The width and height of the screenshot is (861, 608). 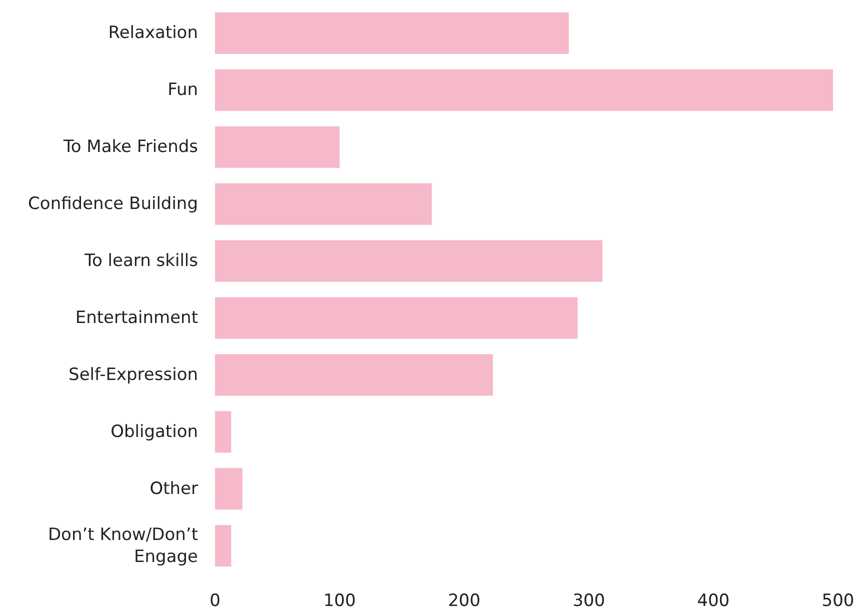 What do you see at coordinates (183, 90) in the screenshot?
I see `y-tick-label: Fun` at bounding box center [183, 90].